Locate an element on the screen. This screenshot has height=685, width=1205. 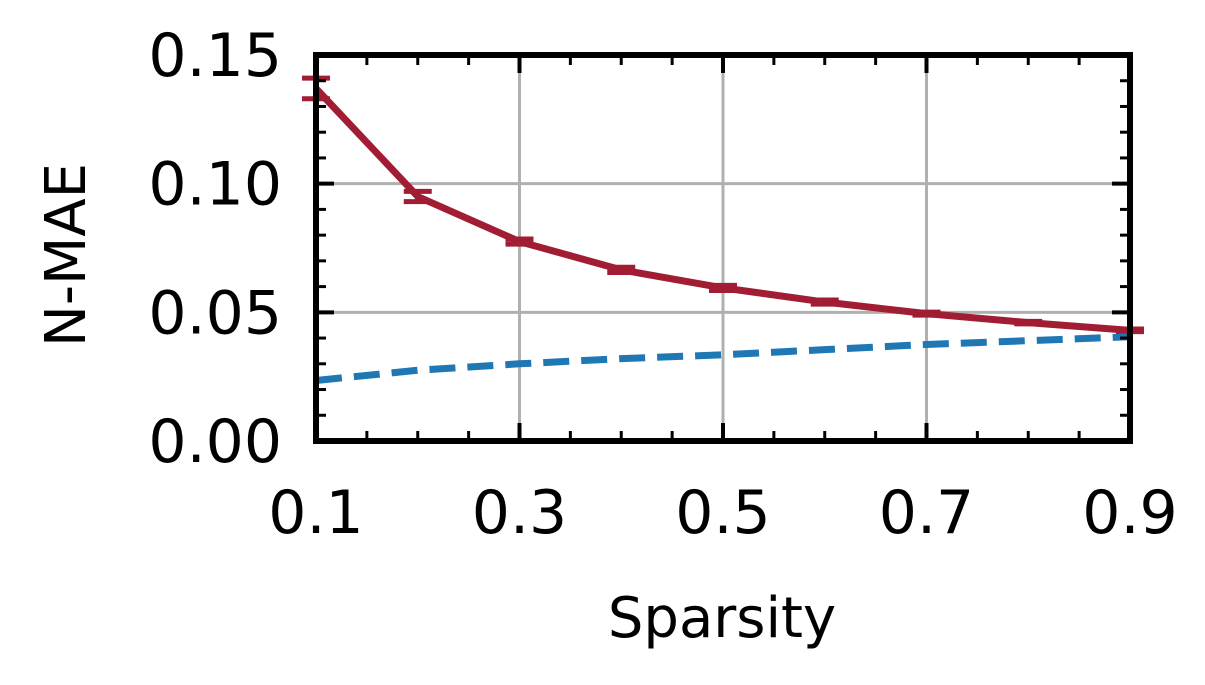
x-tick-label: 0.5 is located at coordinates (722, 513).